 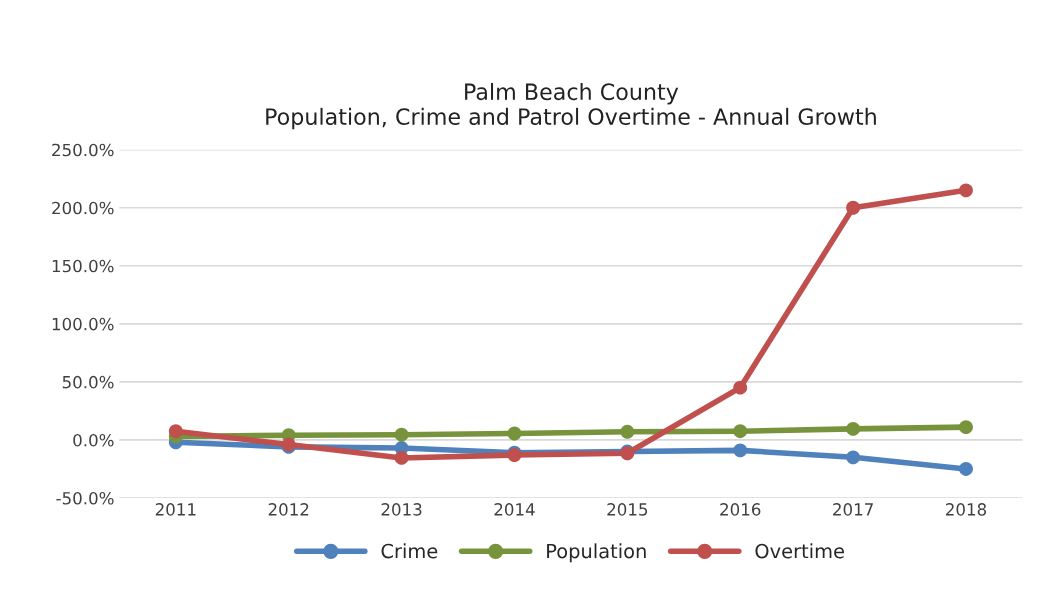 What do you see at coordinates (853, 509) in the screenshot?
I see `x-tick-label: 2017` at bounding box center [853, 509].